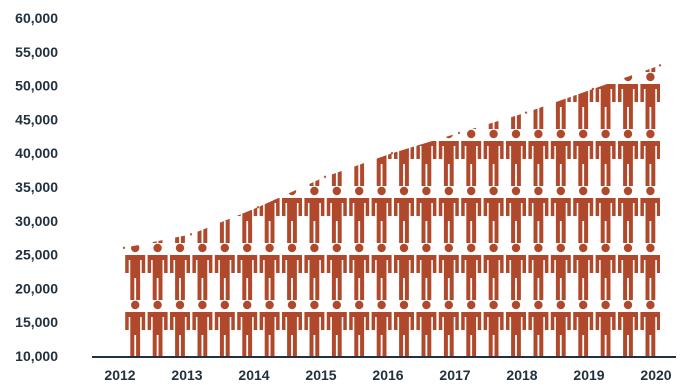 The width and height of the screenshot is (683, 385). Describe the element at coordinates (36, 322) in the screenshot. I see `y-tick-label: 15,000` at that location.